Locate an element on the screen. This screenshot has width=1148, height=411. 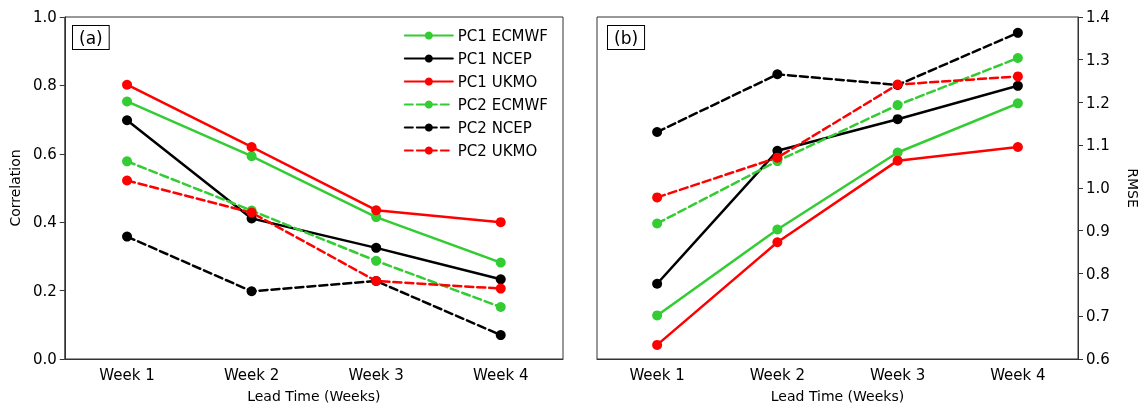
y-tick-label: 0.2 is located at coordinates (44, 290).